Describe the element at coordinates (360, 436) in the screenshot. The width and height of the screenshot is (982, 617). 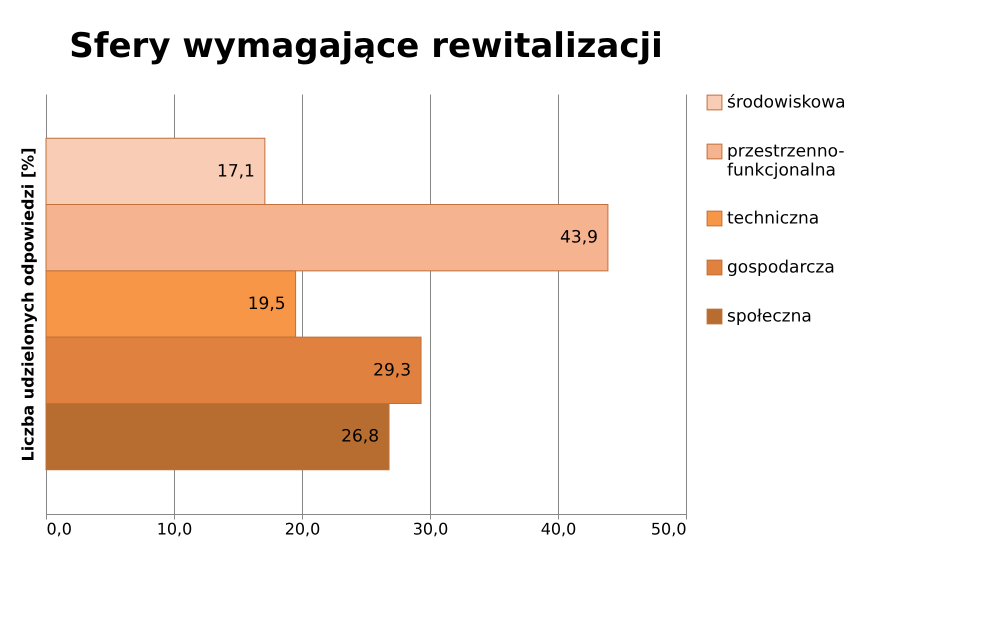
I see `data-label: 26,8` at that location.